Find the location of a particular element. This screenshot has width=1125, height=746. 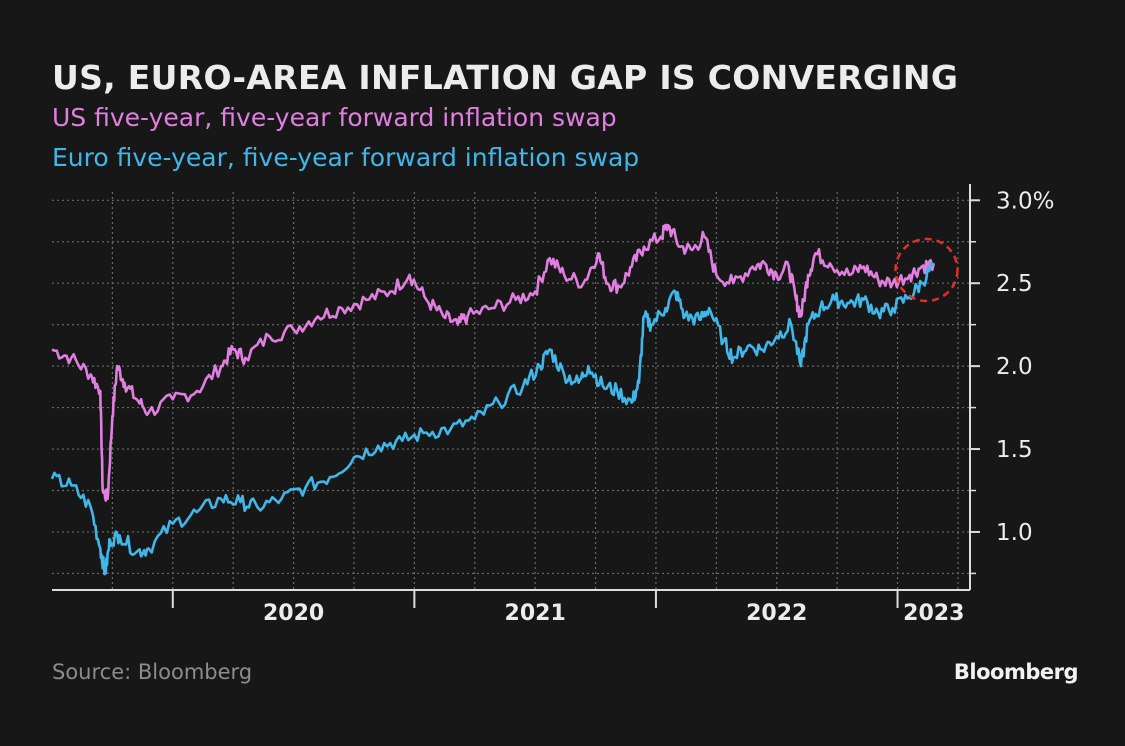

x-tick-label: 2022 is located at coordinates (776, 613).